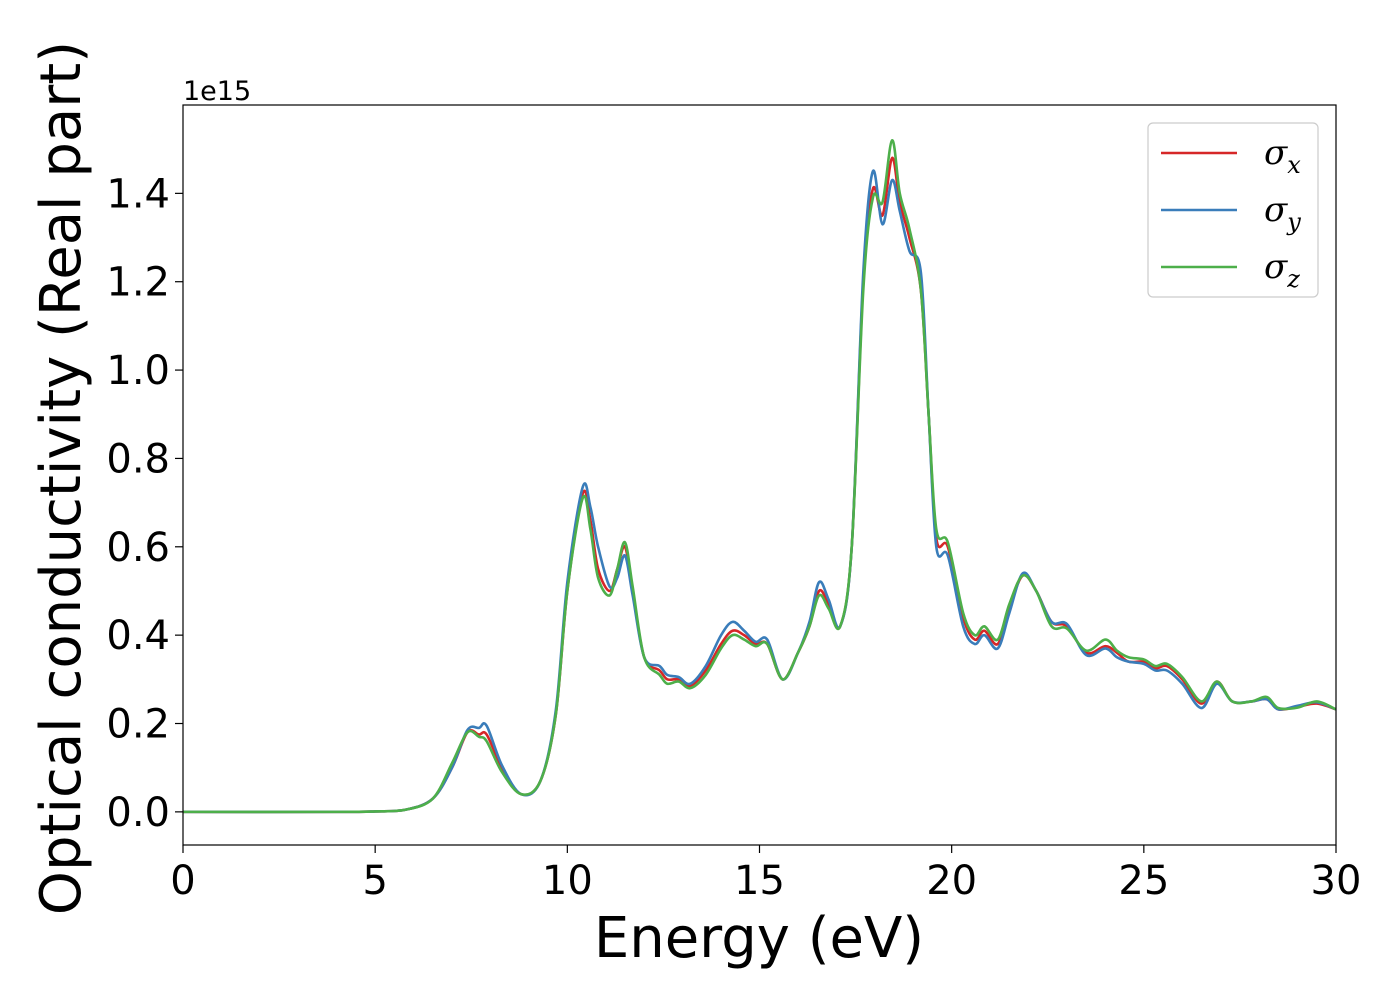 This screenshot has width=1400, height=1000. What do you see at coordinates (138, 459) in the screenshot?
I see `y-tick-label: 0.8` at bounding box center [138, 459].